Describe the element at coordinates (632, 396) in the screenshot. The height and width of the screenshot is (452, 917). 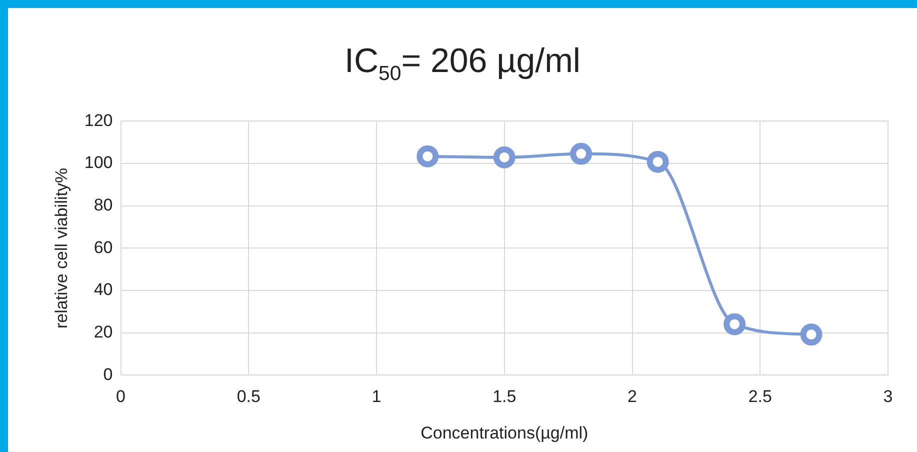
I see `x-tick-label: 2` at that location.